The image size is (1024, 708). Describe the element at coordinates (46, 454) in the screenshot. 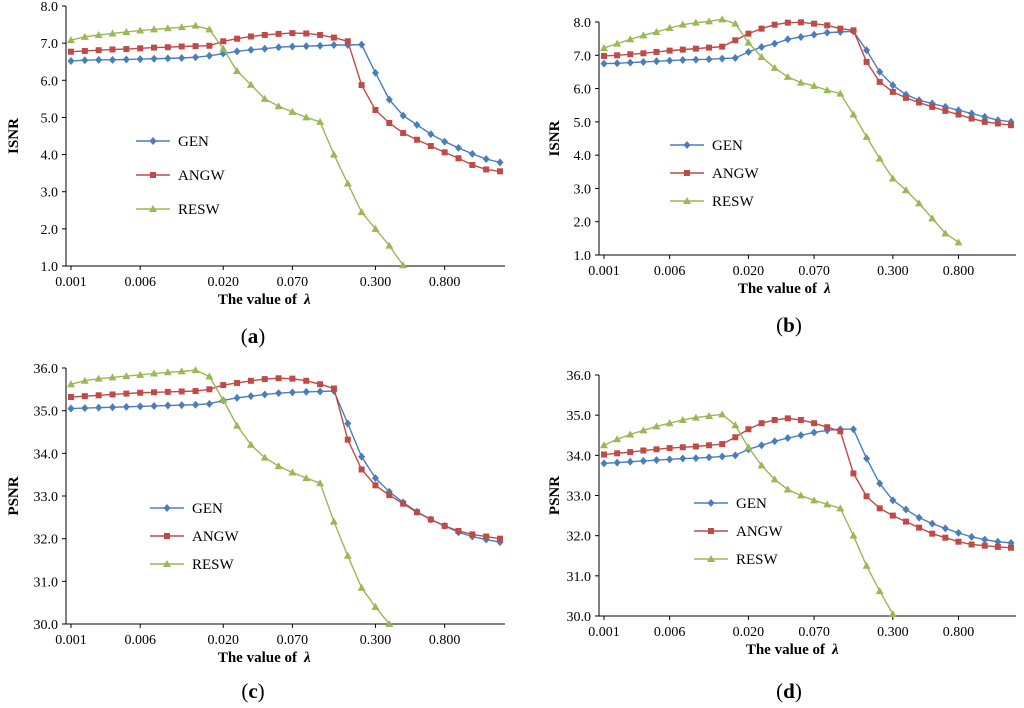

I see `y-tick-label: 34.0` at that location.